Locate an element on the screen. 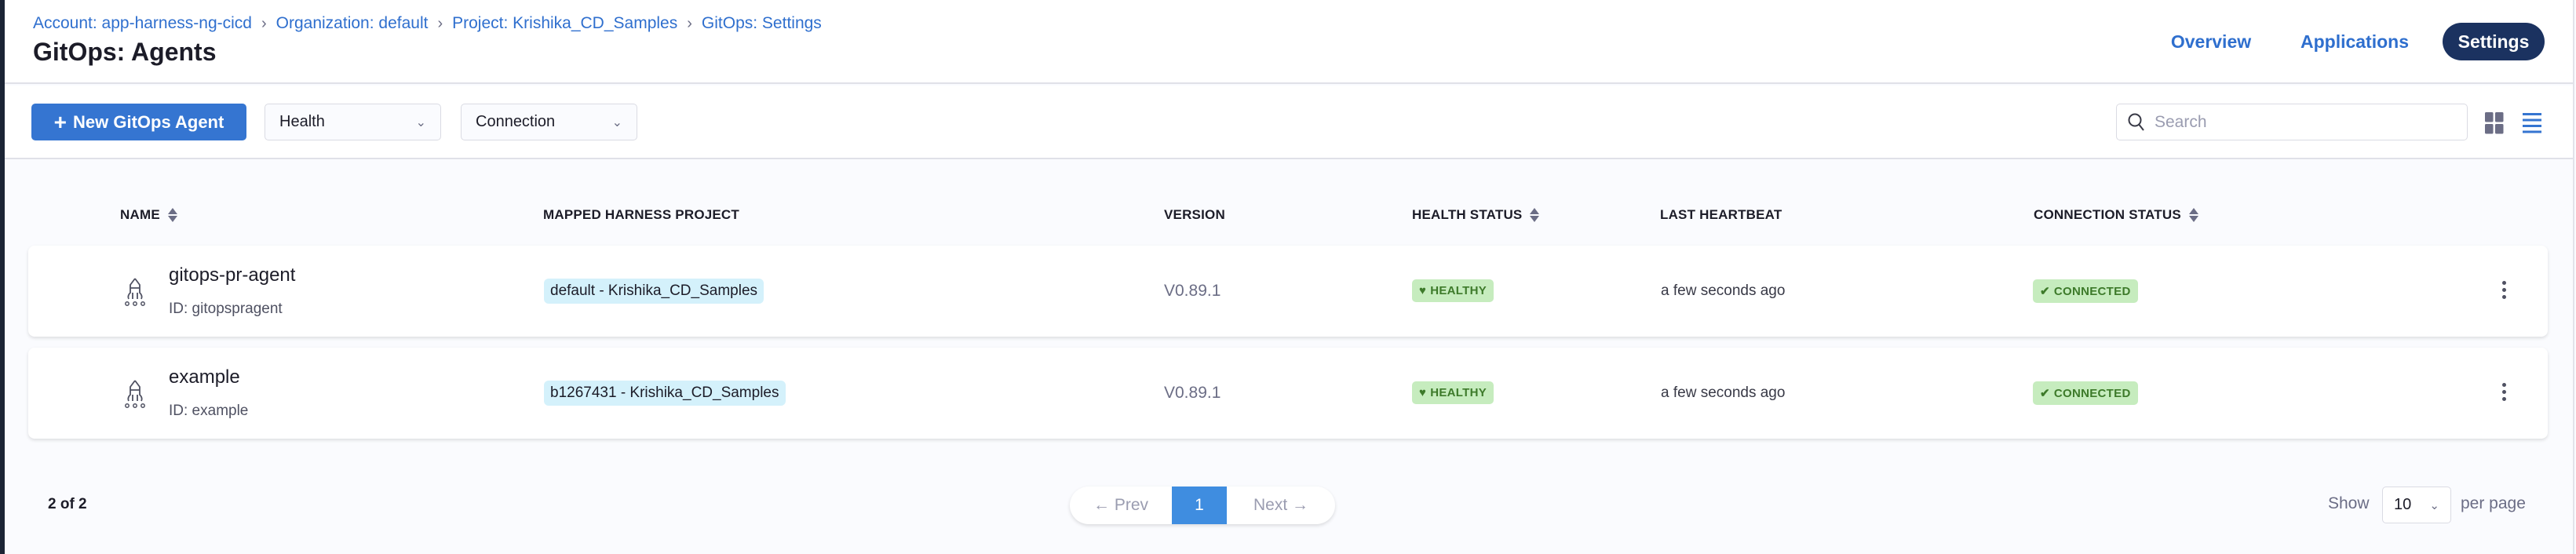 This screenshot has width=2576, height=554. breadcrumb-project: Project: Krishika_CD_Samples is located at coordinates (565, 23).